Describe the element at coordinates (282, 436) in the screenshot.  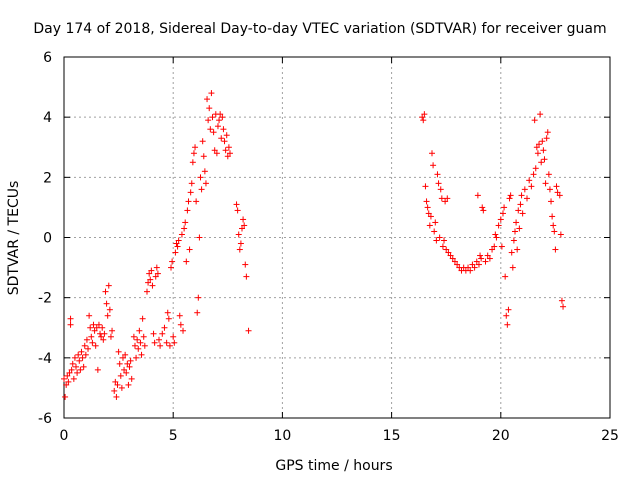
I see `x-tick-label: 10` at that location.